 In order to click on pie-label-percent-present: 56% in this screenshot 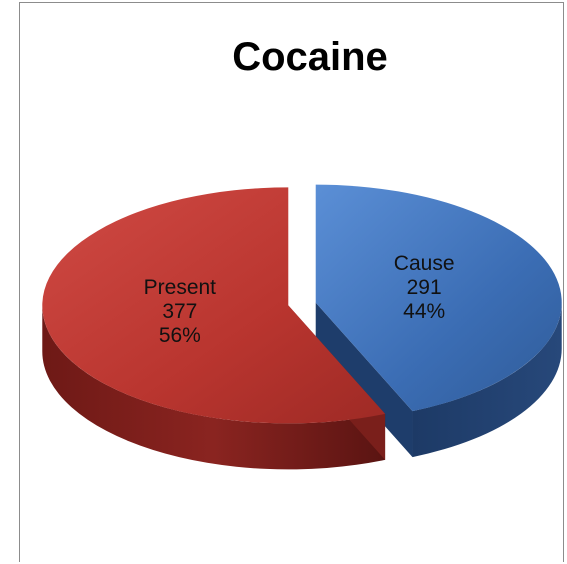, I will do `click(180, 335)`.